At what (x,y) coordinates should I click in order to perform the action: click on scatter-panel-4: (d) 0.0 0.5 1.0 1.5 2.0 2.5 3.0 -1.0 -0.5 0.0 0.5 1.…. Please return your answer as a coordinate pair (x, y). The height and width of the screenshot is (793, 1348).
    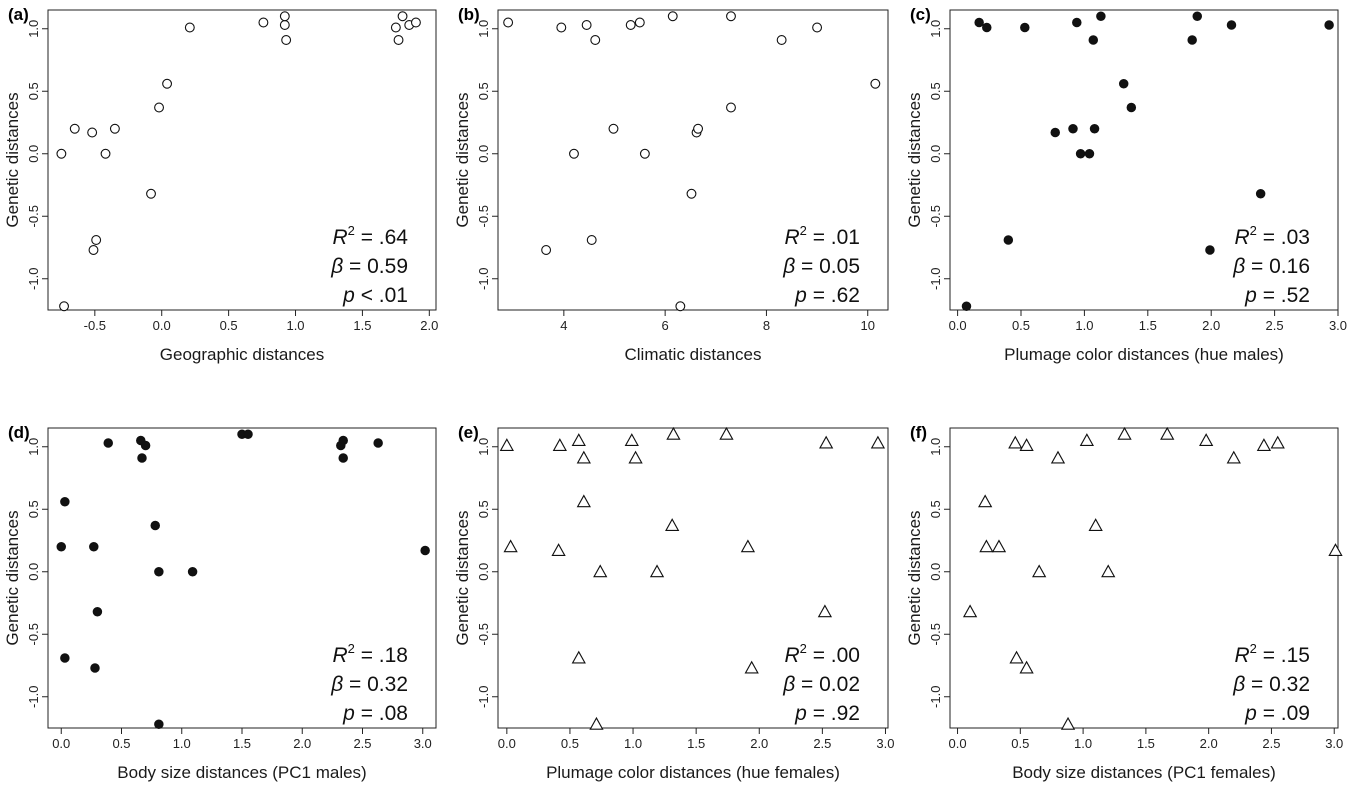
    Looking at the image, I should click on (220, 602).